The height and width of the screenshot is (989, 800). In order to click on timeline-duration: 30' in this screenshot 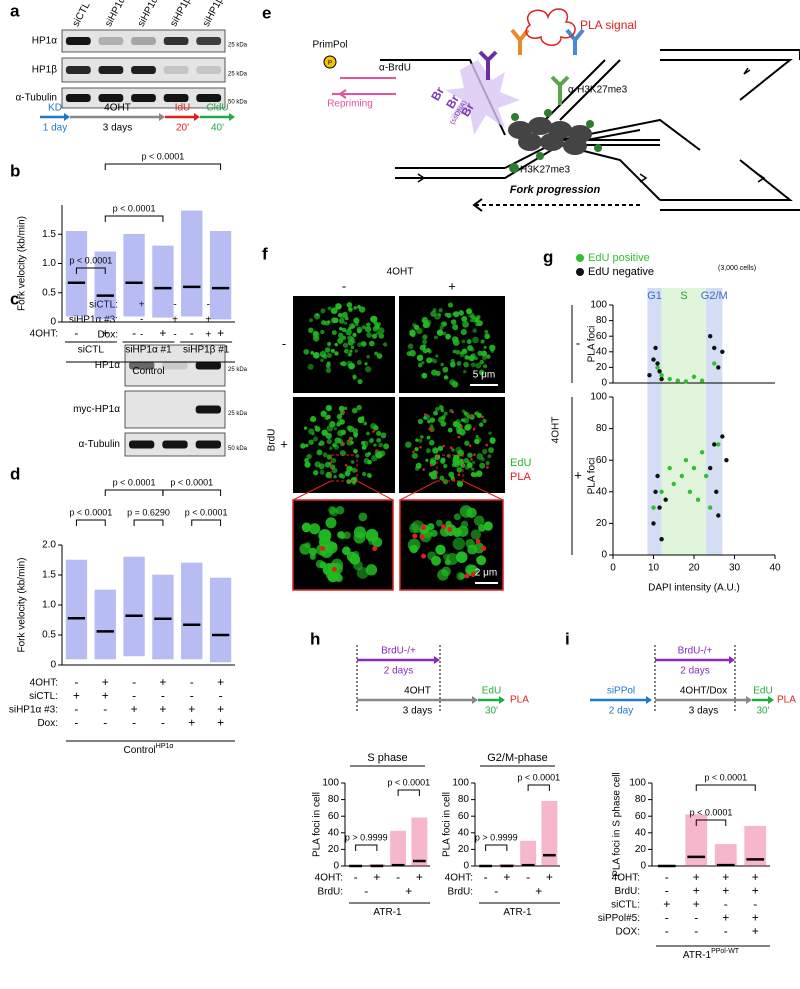, I will do `click(491, 711)`.